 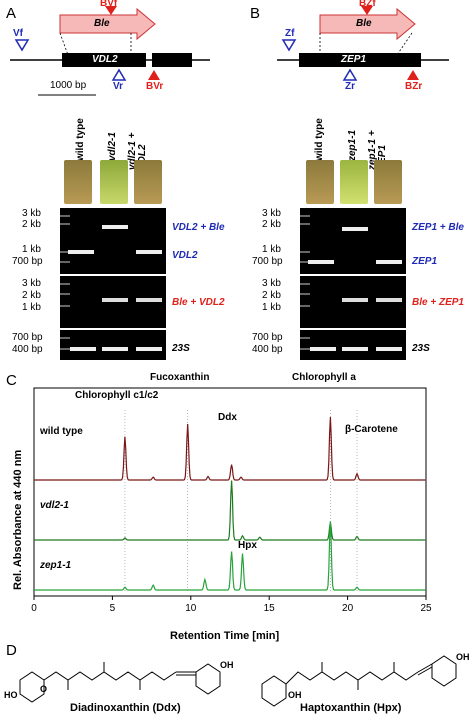 I want to click on panel-b-band-label-1: ZEP1 + Ble, so click(x=438, y=227).